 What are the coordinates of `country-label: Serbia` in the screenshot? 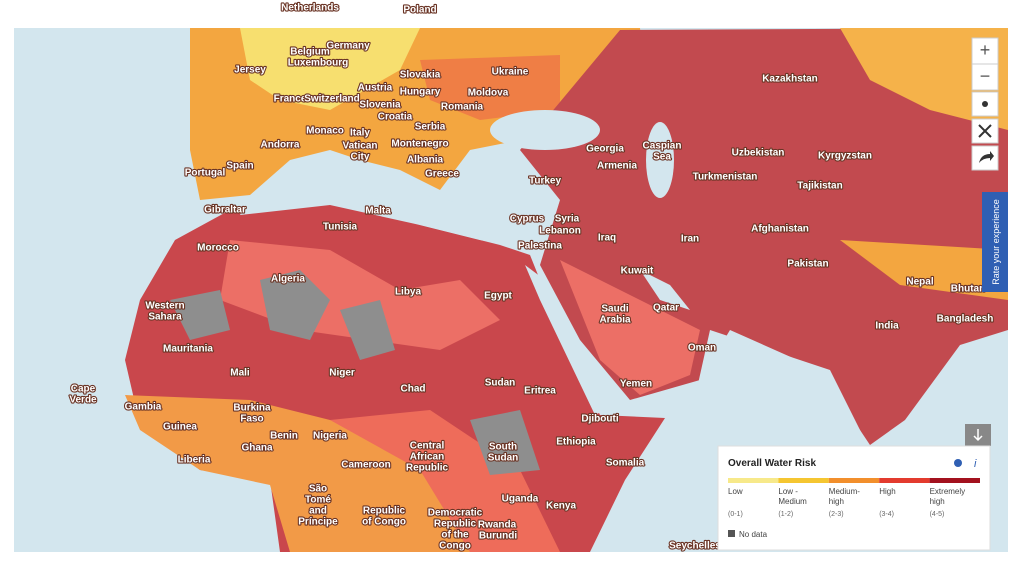 It's located at (430, 127).